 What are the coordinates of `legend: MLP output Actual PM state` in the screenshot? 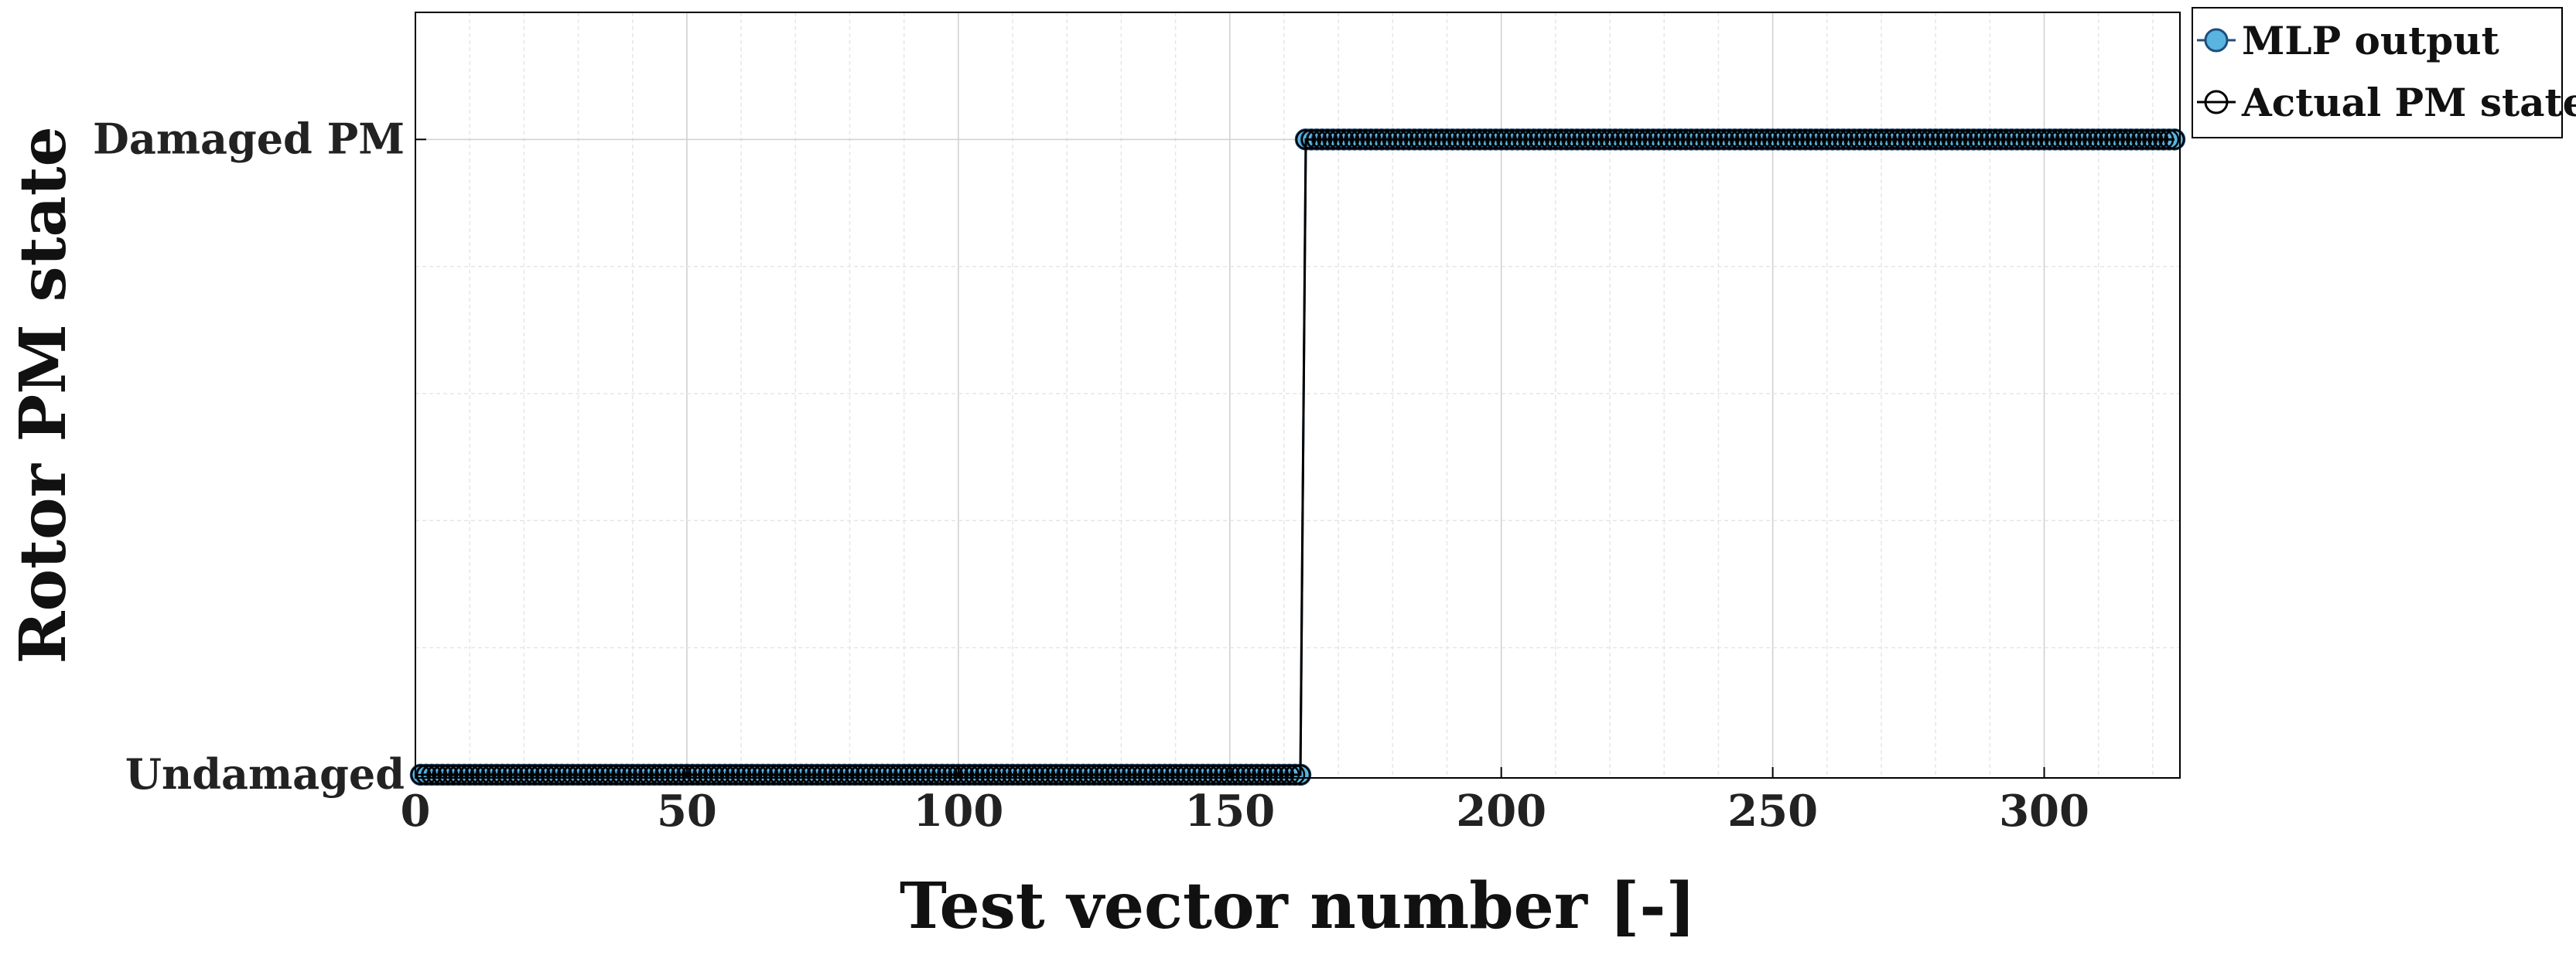 It's located at (2384, 73).